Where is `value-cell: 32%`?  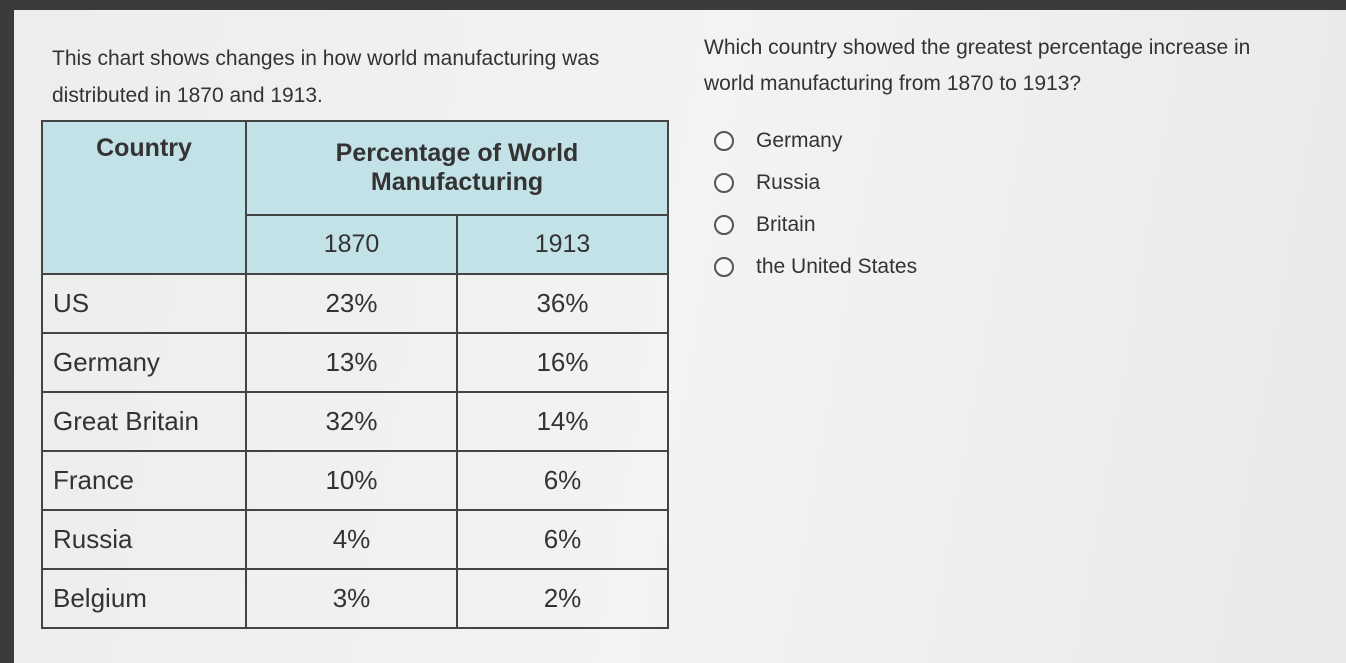 value-cell: 32% is located at coordinates (351, 421).